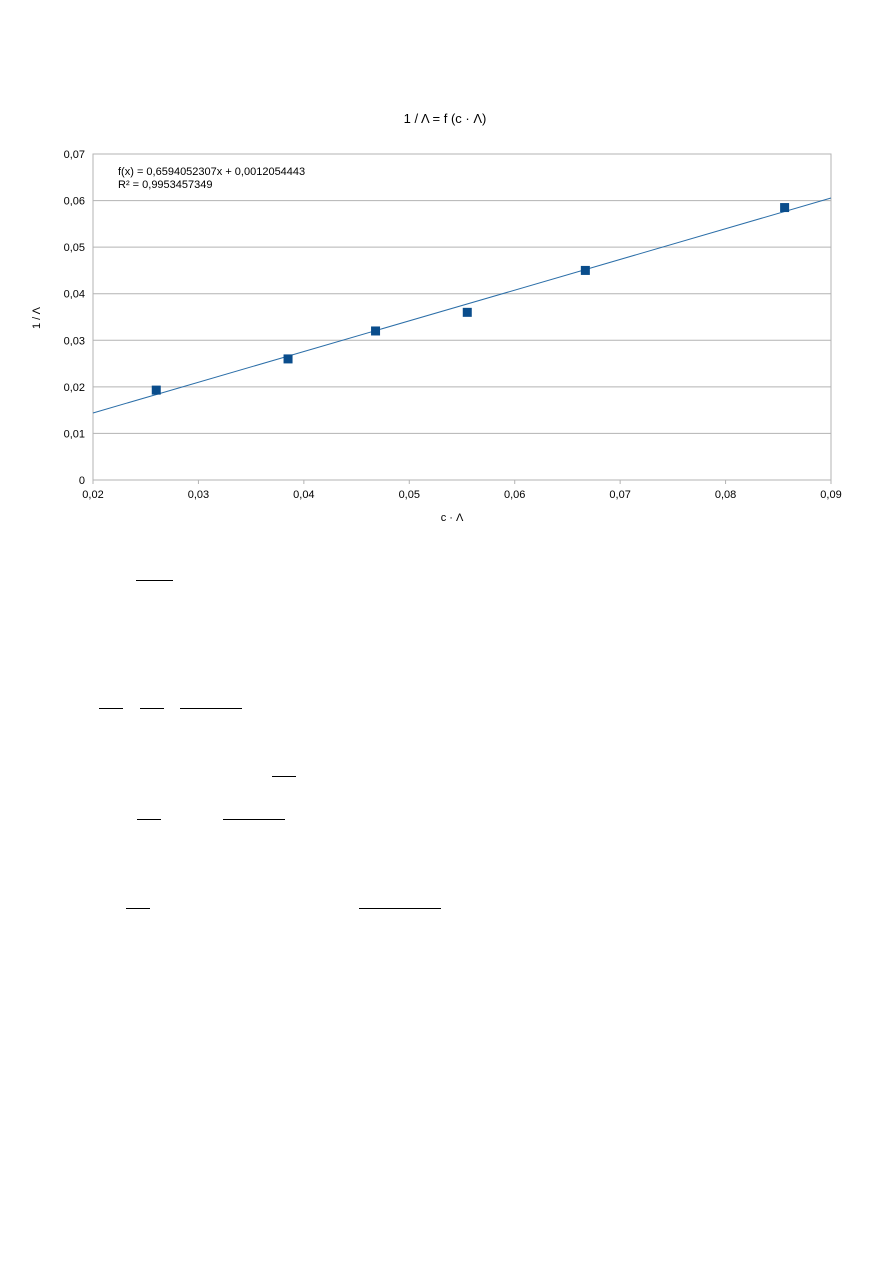  What do you see at coordinates (830, 495) in the screenshot?
I see `x-tick-label: 0,09` at bounding box center [830, 495].